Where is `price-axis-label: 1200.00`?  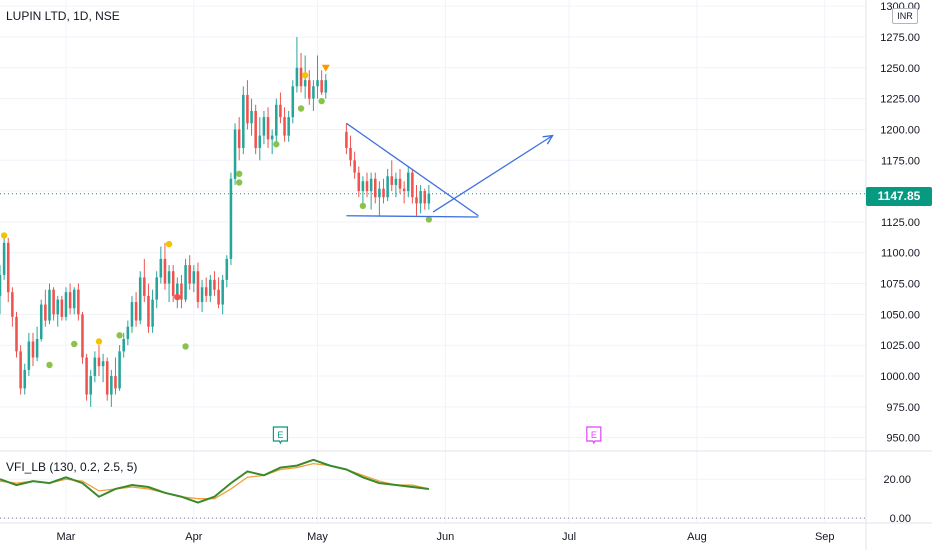 price-axis-label: 1200.00 is located at coordinates (900, 130).